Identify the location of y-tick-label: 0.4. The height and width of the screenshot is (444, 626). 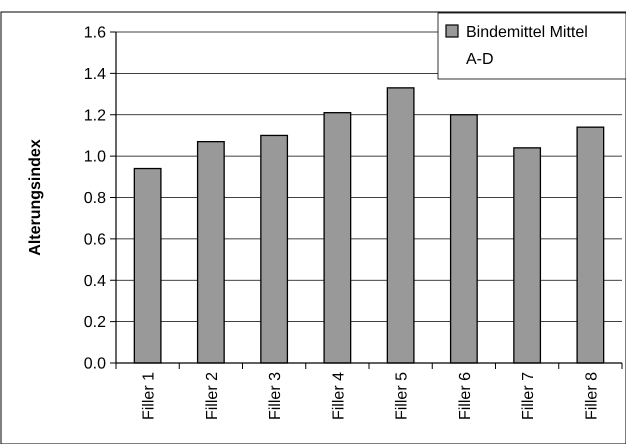
(95, 281).